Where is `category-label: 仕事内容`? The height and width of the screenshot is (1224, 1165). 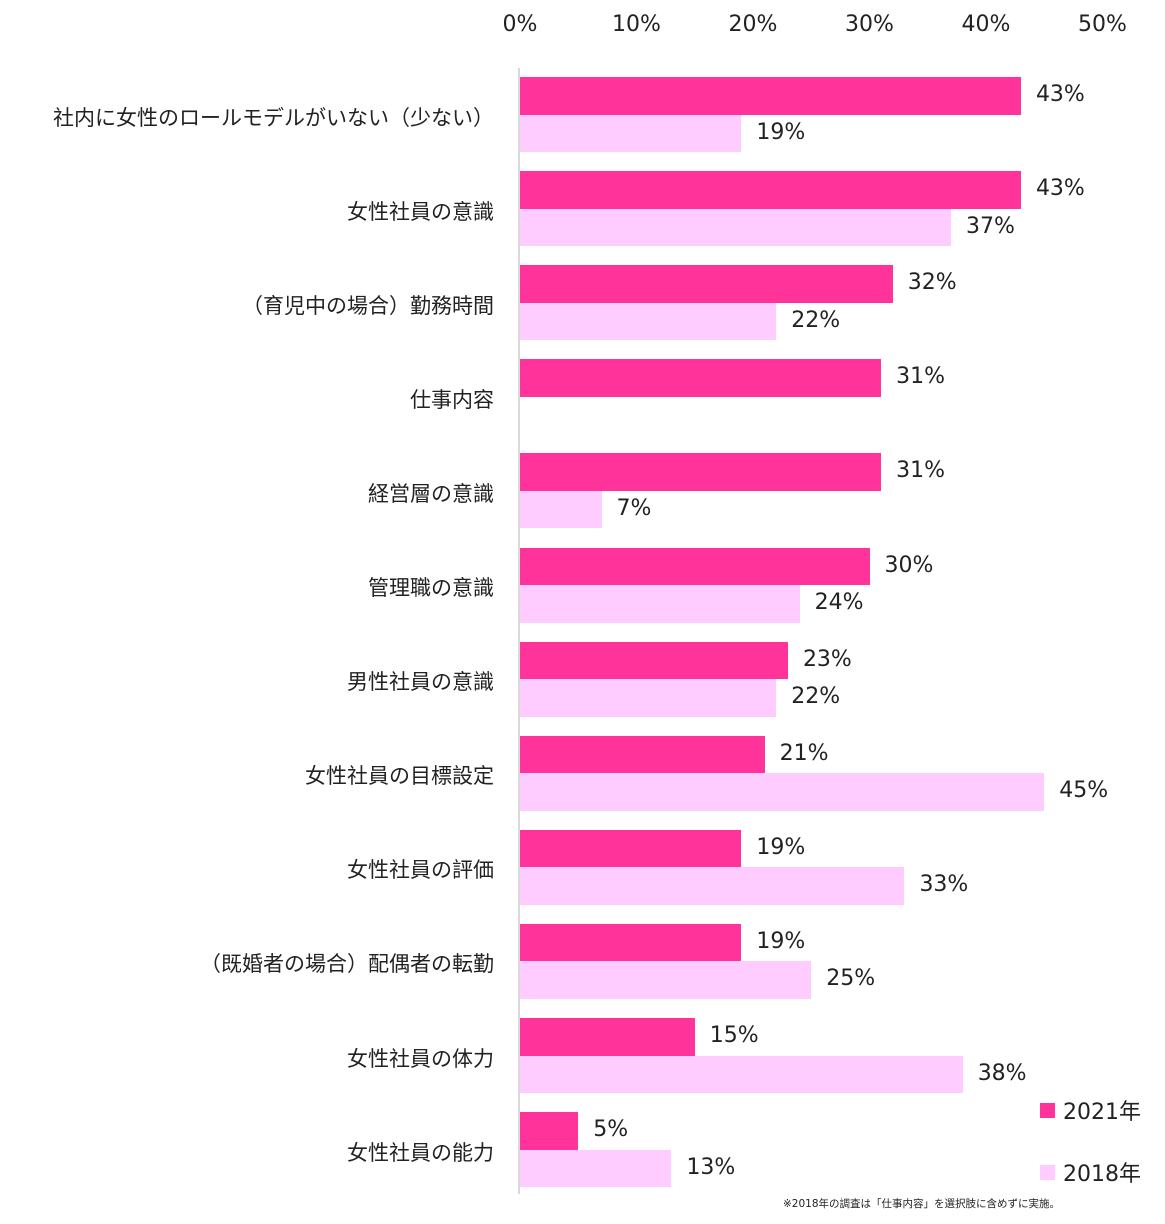
category-label: 仕事内容 is located at coordinates (452, 399).